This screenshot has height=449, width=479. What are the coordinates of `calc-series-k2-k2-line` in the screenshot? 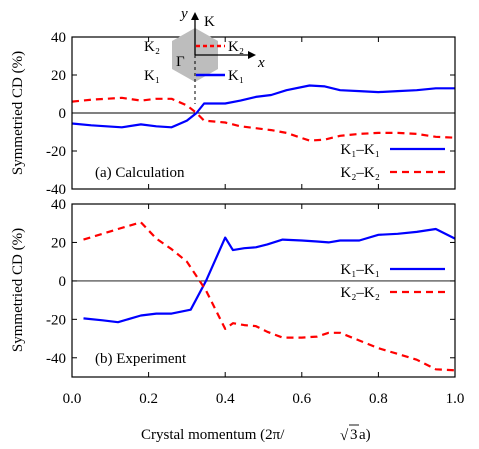 It's located at (263, 119).